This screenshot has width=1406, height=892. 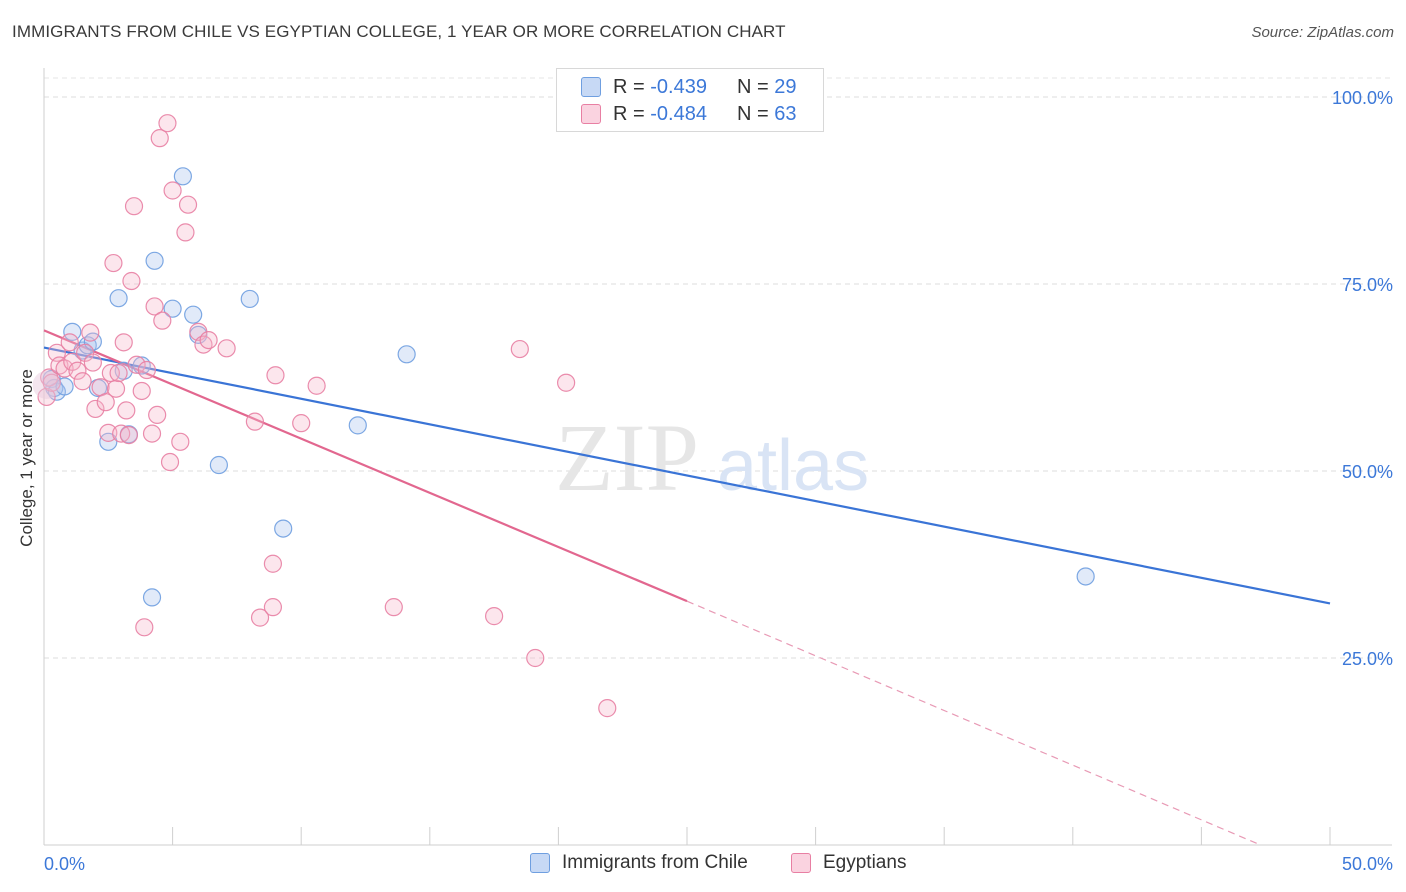 I want to click on egyptian-trend-line, so click(x=365, y=466).